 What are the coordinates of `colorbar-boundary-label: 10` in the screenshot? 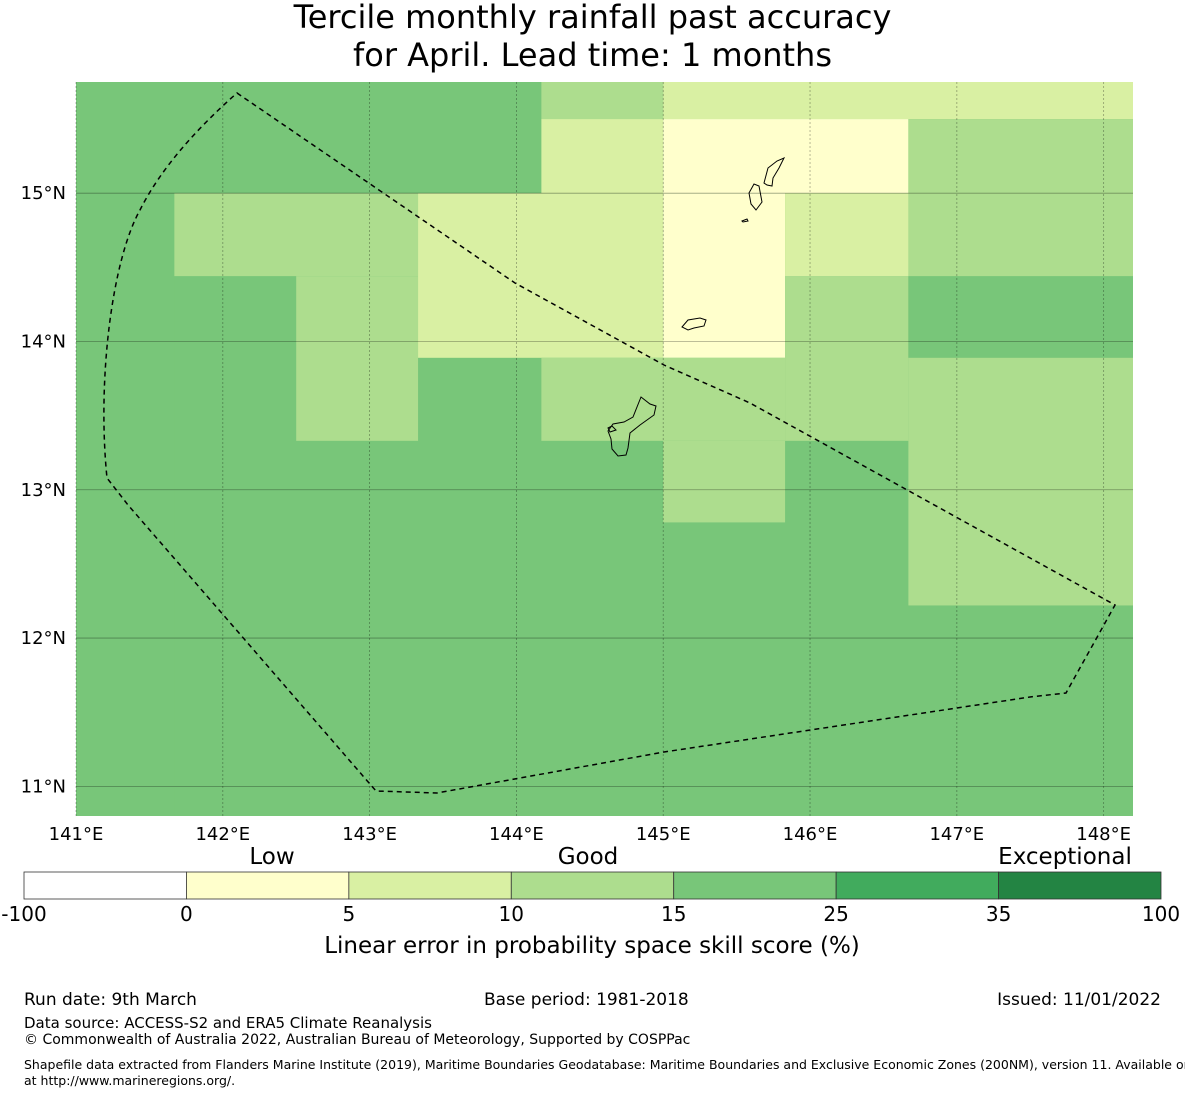 It's located at (511, 914).